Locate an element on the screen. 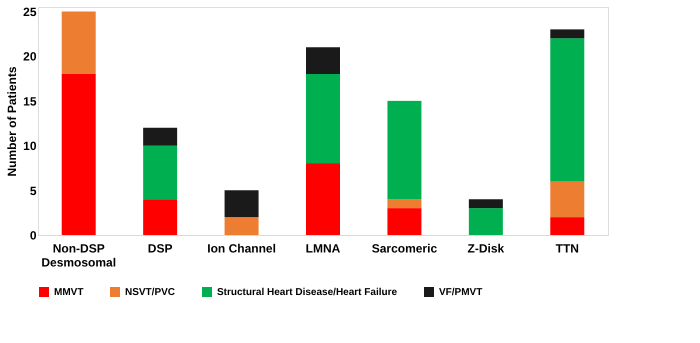 Image resolution: width=700 pixels, height=343 pixels. y-tick-label: 0 is located at coordinates (33, 235).